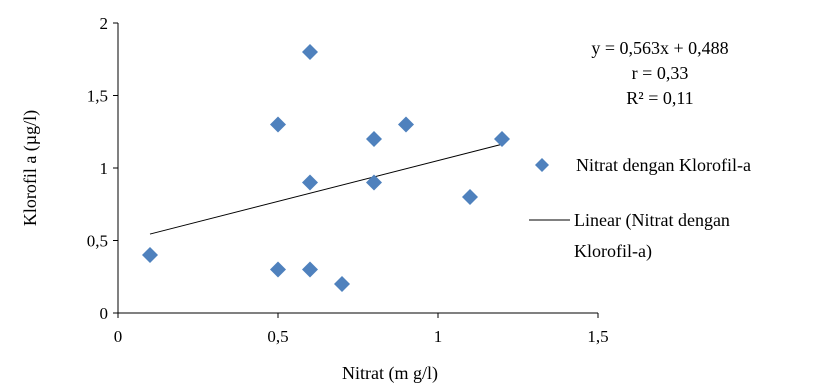 This screenshot has width=823, height=387. I want to click on r-squared: R² = 0,11, so click(660, 98).